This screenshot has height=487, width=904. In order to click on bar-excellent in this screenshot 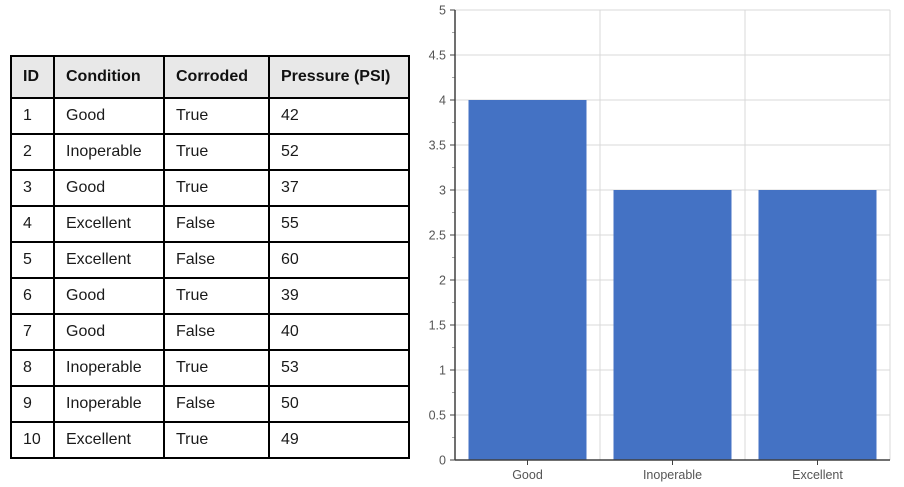, I will do `click(817, 325)`.